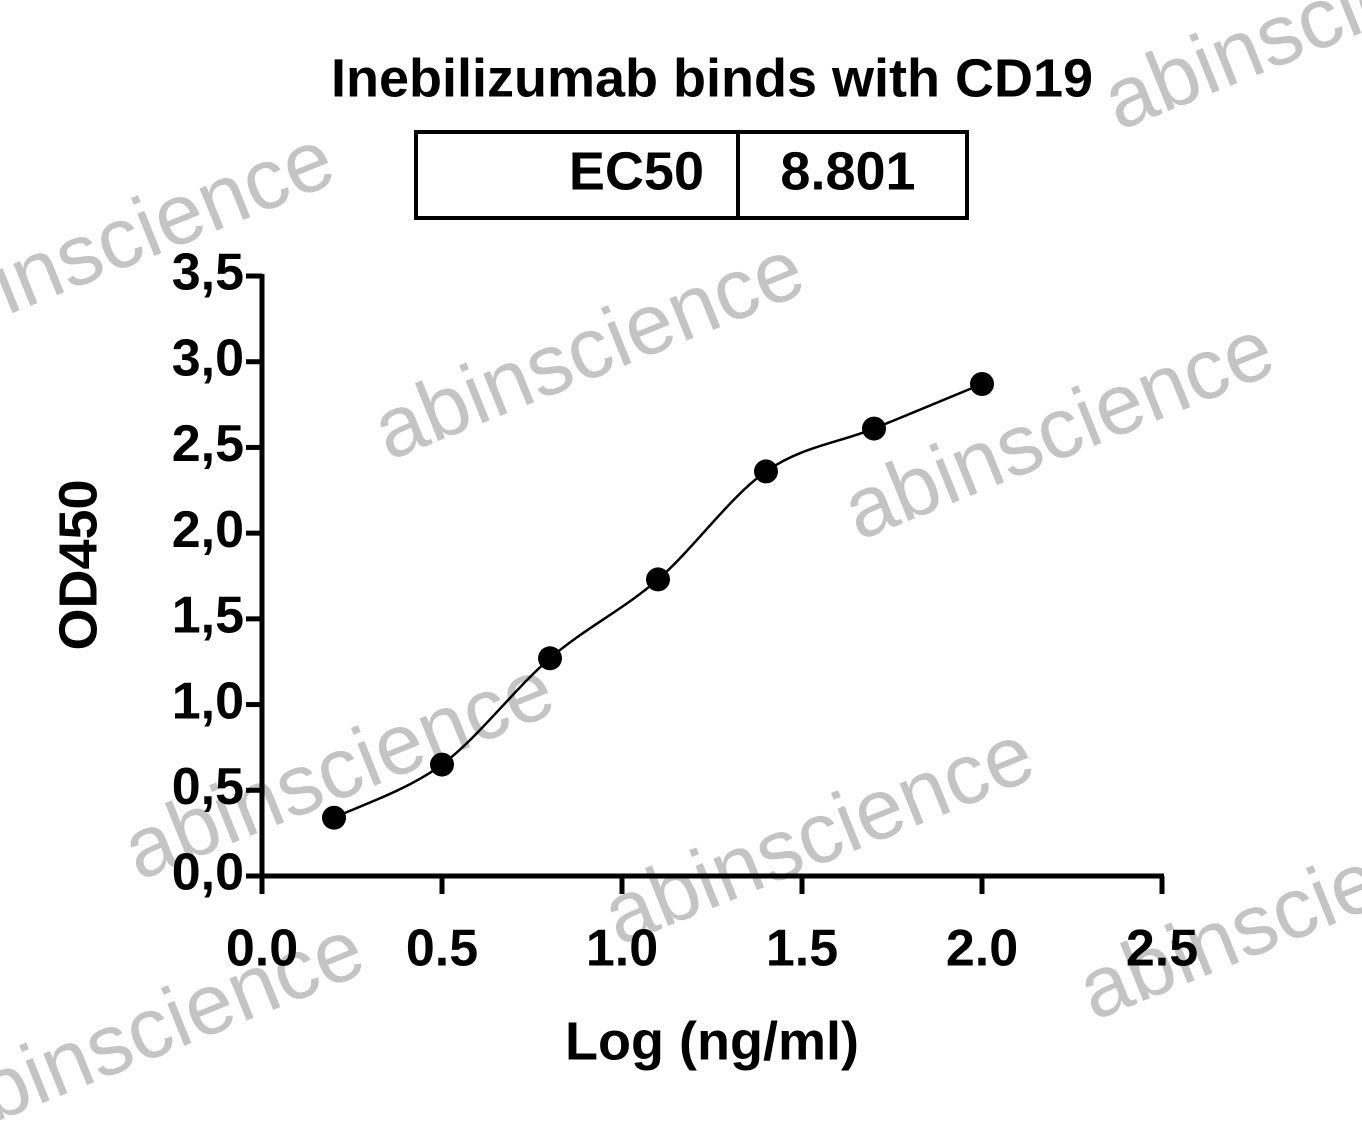 The width and height of the screenshot is (1362, 1125). I want to click on table-border, so click(691, 175).